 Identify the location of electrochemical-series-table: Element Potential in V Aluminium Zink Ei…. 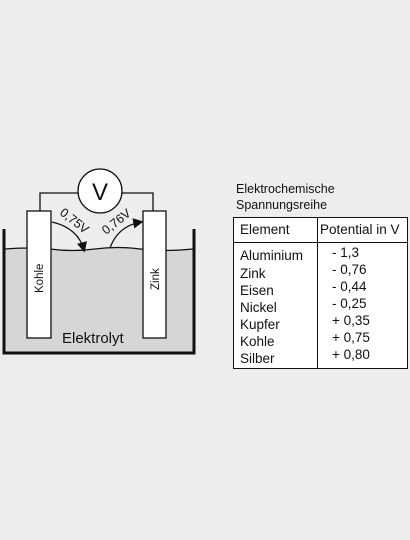
(320, 293).